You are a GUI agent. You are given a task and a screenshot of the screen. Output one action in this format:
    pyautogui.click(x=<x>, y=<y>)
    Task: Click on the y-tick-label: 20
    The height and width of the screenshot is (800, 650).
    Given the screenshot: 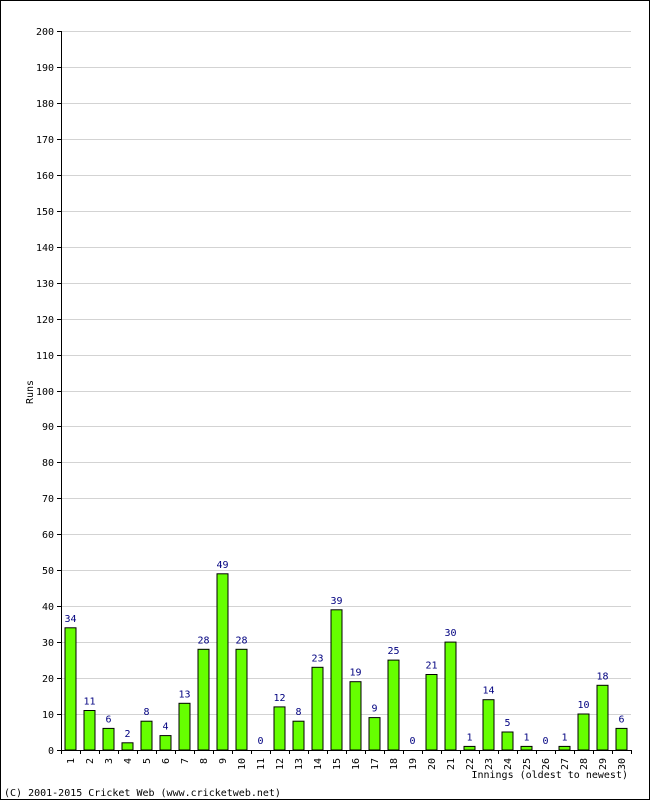 What is the action you would take?
    pyautogui.click(x=48, y=679)
    